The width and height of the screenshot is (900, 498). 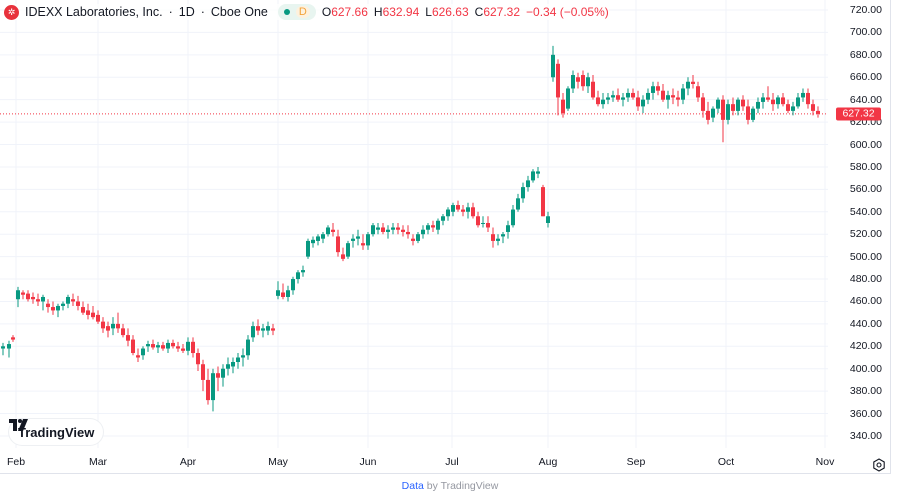 What do you see at coordinates (502, 12) in the screenshot?
I see `close-value: 627.32` at bounding box center [502, 12].